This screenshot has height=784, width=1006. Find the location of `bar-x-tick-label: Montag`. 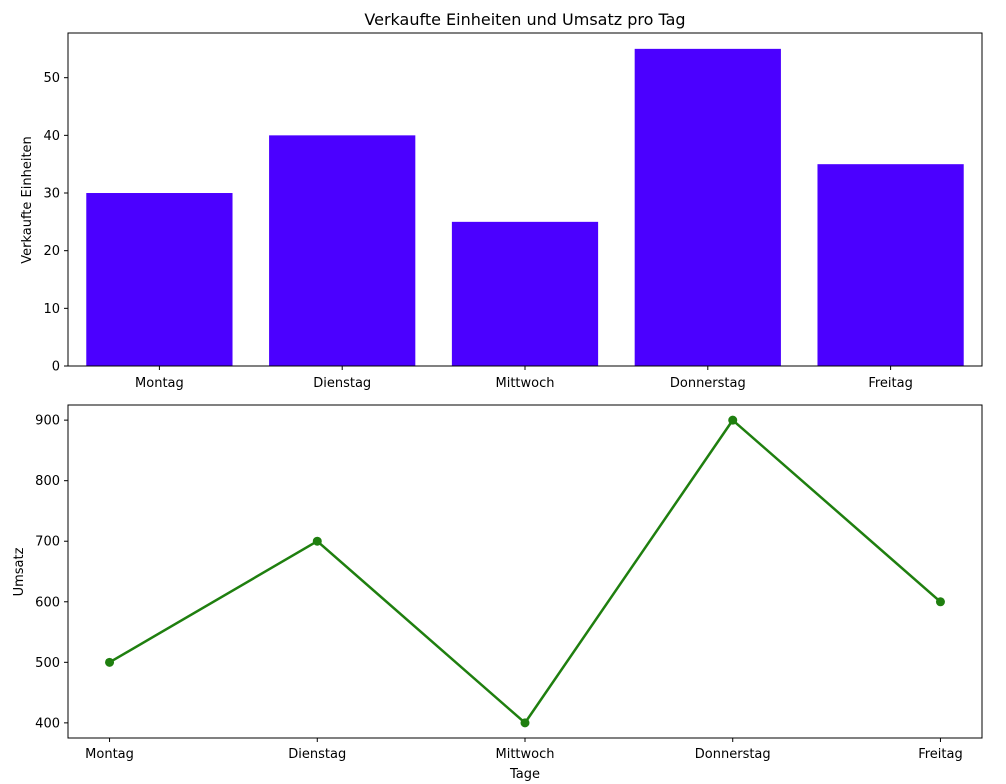

bar-x-tick-label: Montag is located at coordinates (159, 383).